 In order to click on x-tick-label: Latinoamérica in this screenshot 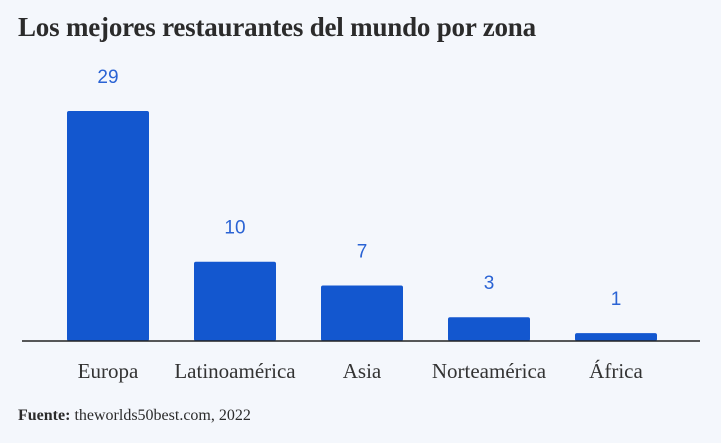, I will do `click(235, 371)`.